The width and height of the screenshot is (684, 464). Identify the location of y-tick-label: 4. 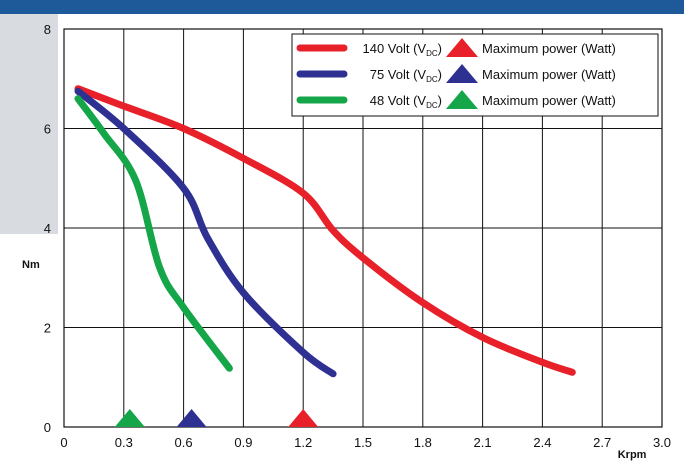
(47, 228).